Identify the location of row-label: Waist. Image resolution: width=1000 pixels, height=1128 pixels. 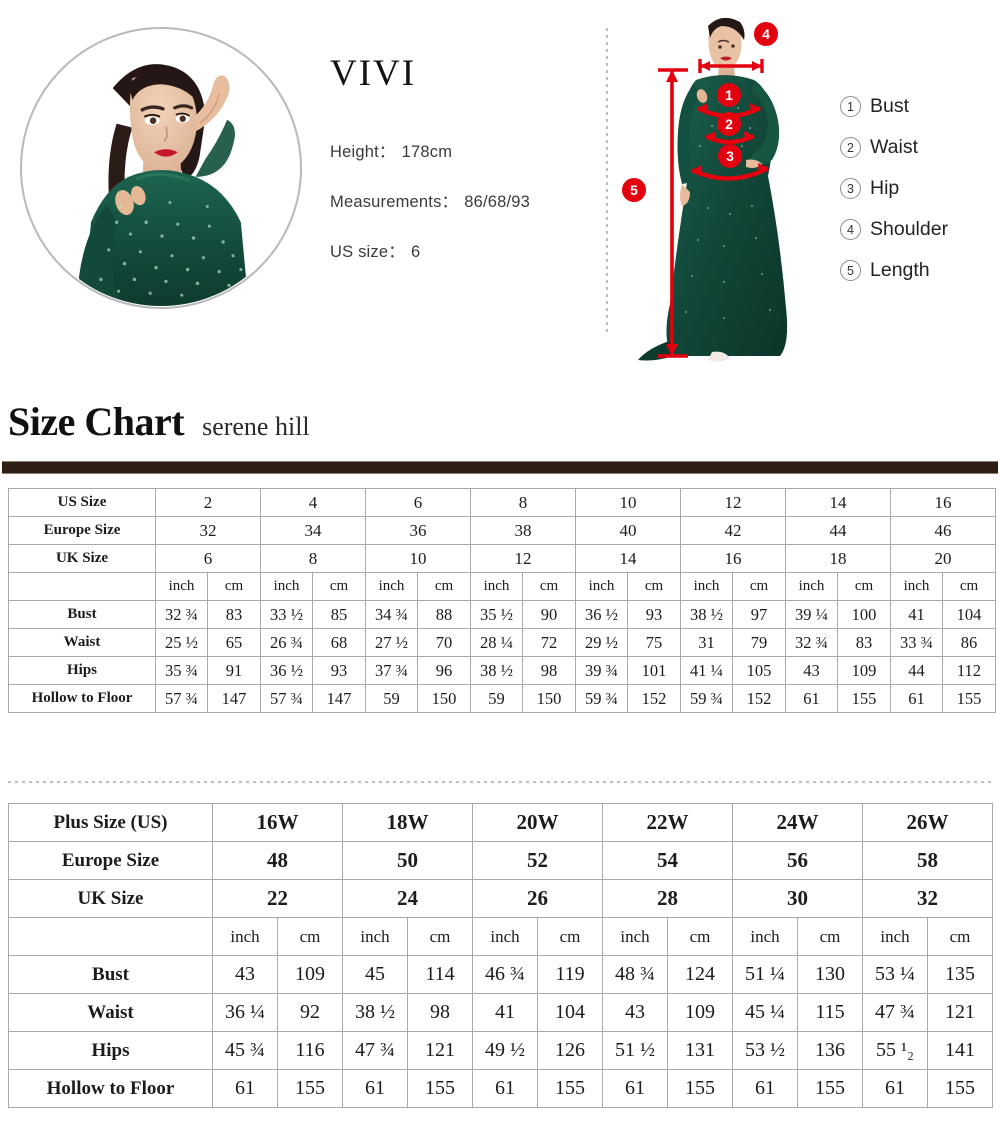
(82, 642).